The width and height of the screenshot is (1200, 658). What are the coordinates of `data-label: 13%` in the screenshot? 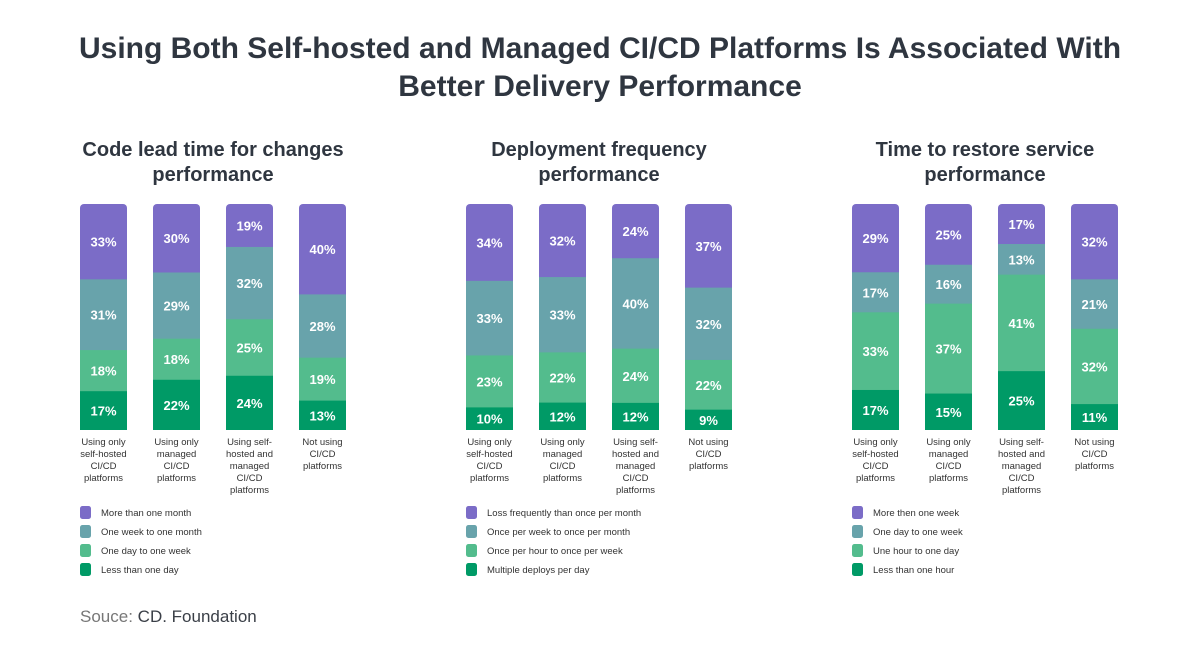 It's located at (1021, 259).